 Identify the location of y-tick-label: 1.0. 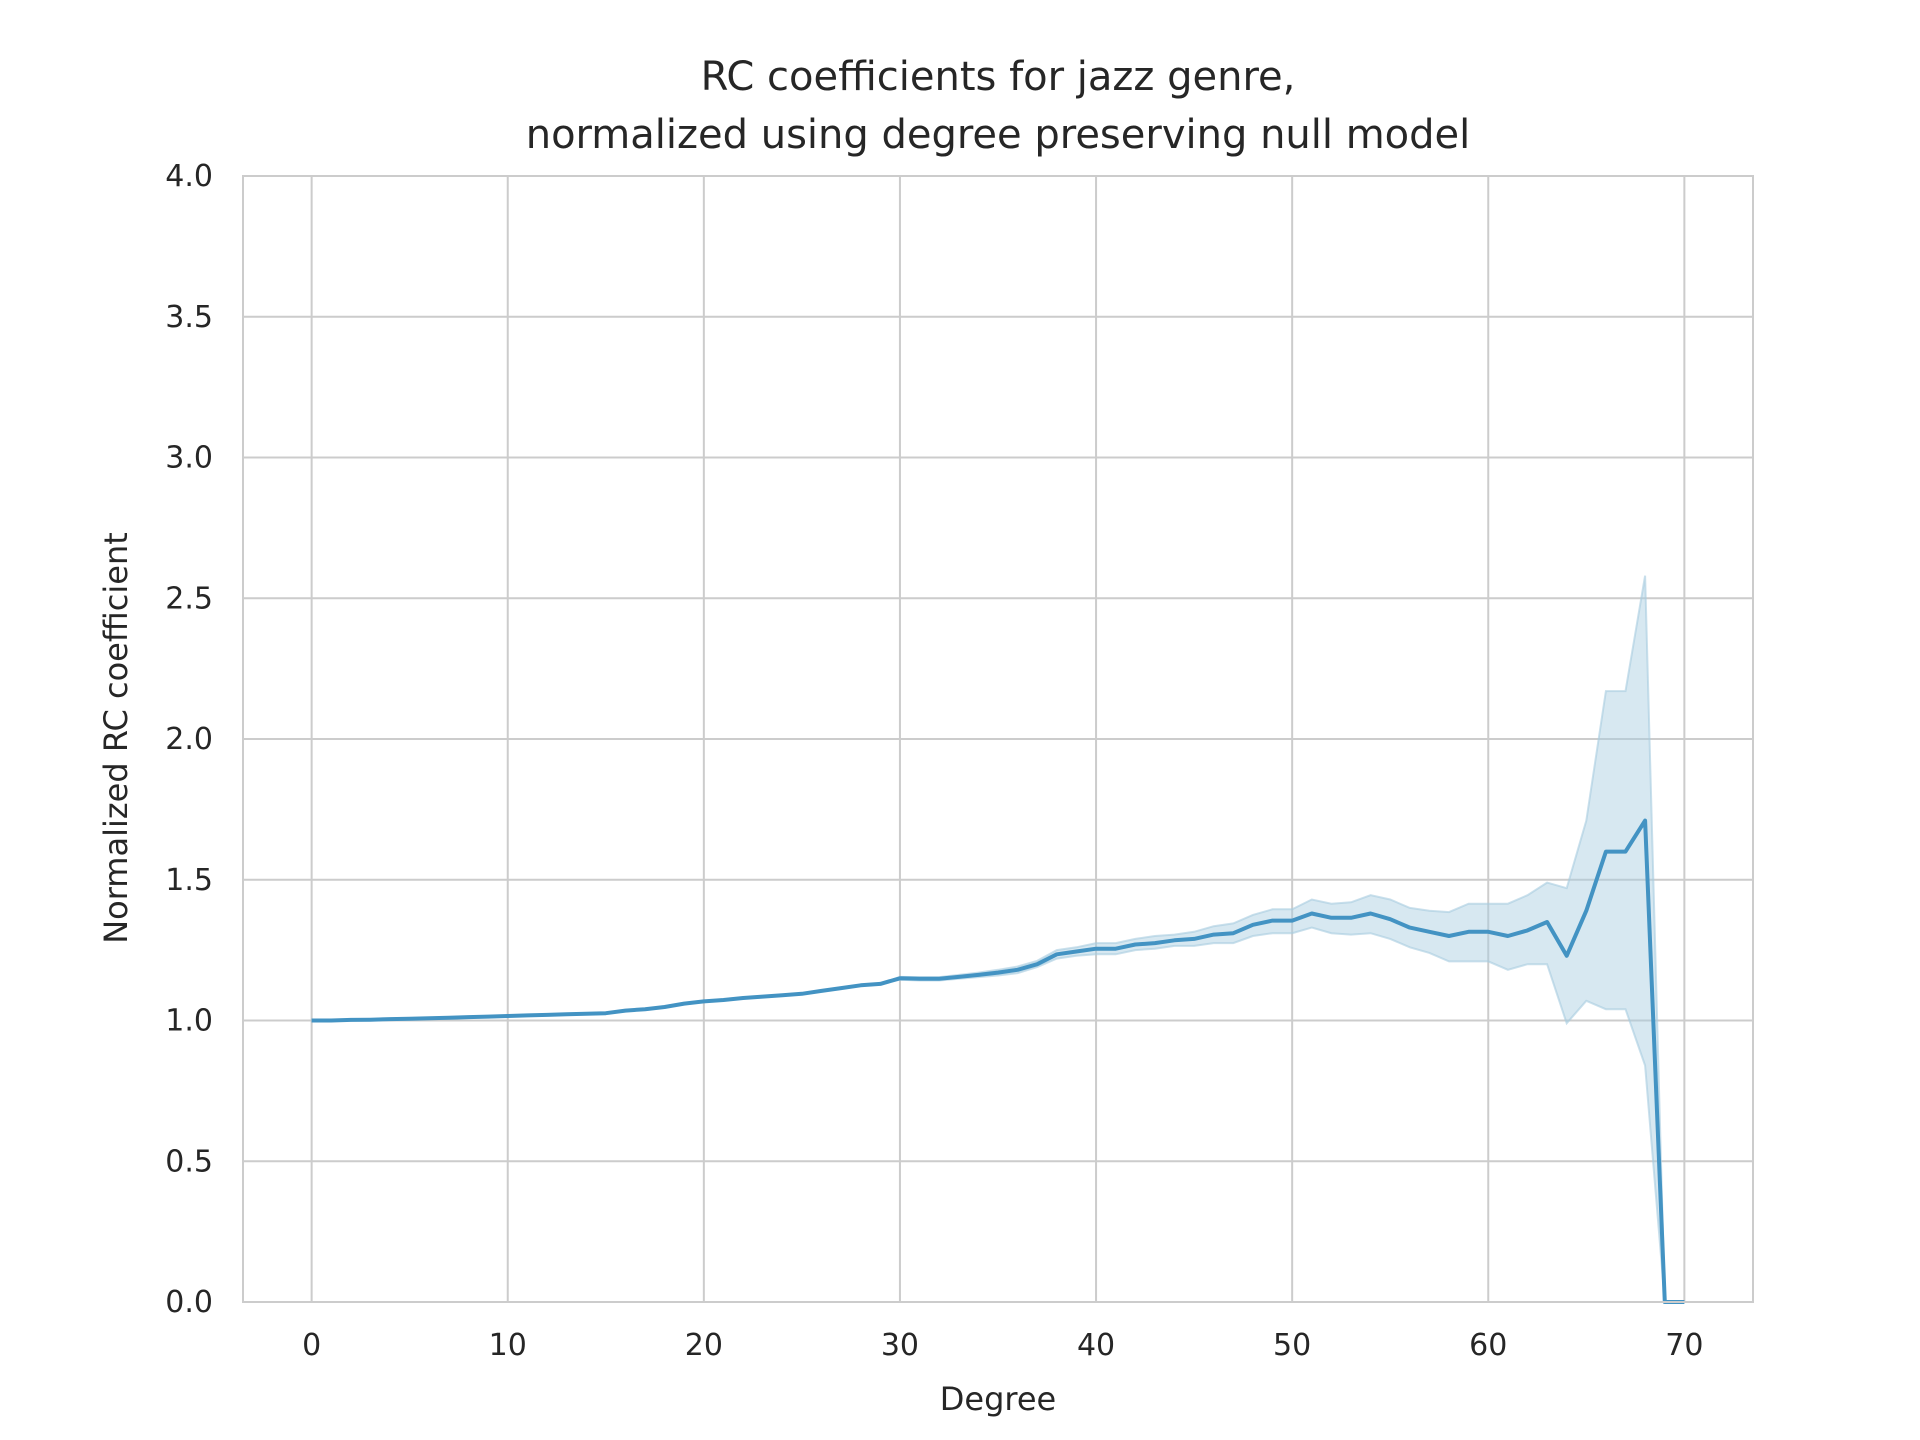
(189, 1021).